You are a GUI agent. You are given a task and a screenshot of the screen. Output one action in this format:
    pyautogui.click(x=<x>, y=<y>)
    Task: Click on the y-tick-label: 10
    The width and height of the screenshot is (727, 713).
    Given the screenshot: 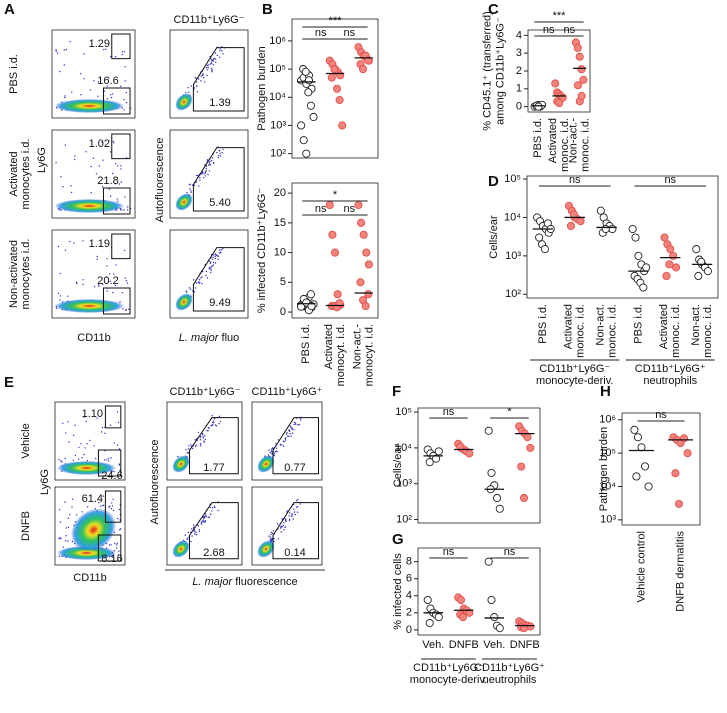 What is the action you would take?
    pyautogui.click(x=280, y=252)
    